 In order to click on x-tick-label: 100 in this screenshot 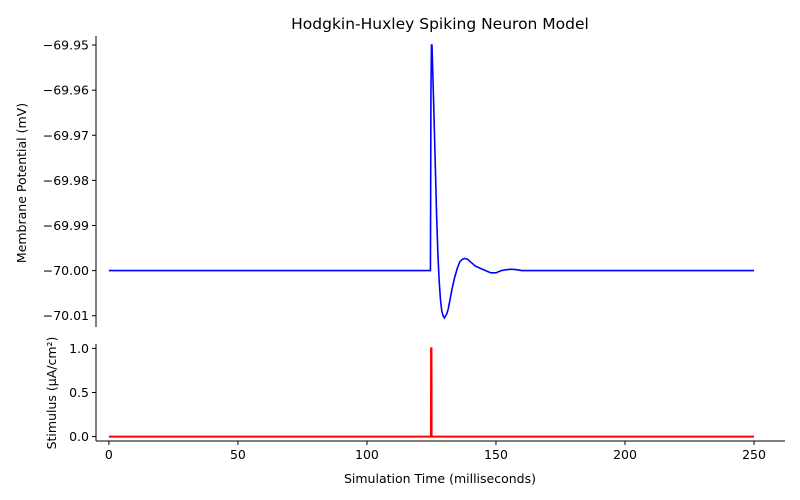, I will do `click(367, 454)`.